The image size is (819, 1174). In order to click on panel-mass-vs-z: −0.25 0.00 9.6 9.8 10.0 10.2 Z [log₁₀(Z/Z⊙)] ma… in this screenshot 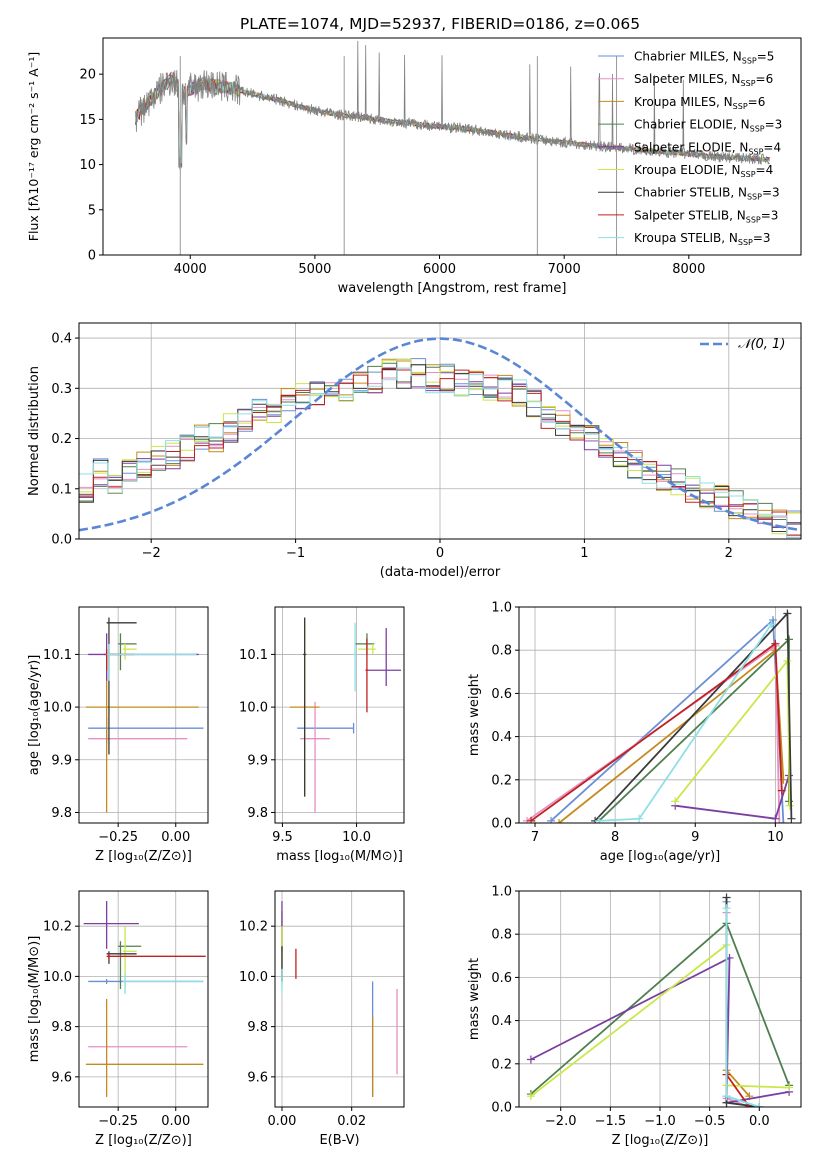, I will do `click(118, 1019)`.